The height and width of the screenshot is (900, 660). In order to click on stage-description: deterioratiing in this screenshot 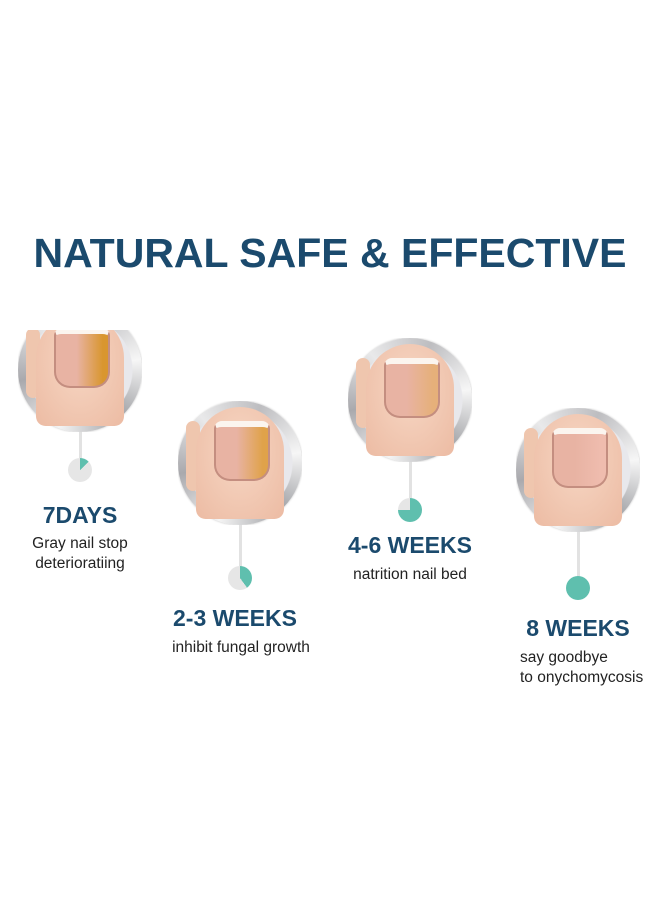, I will do `click(80, 563)`.